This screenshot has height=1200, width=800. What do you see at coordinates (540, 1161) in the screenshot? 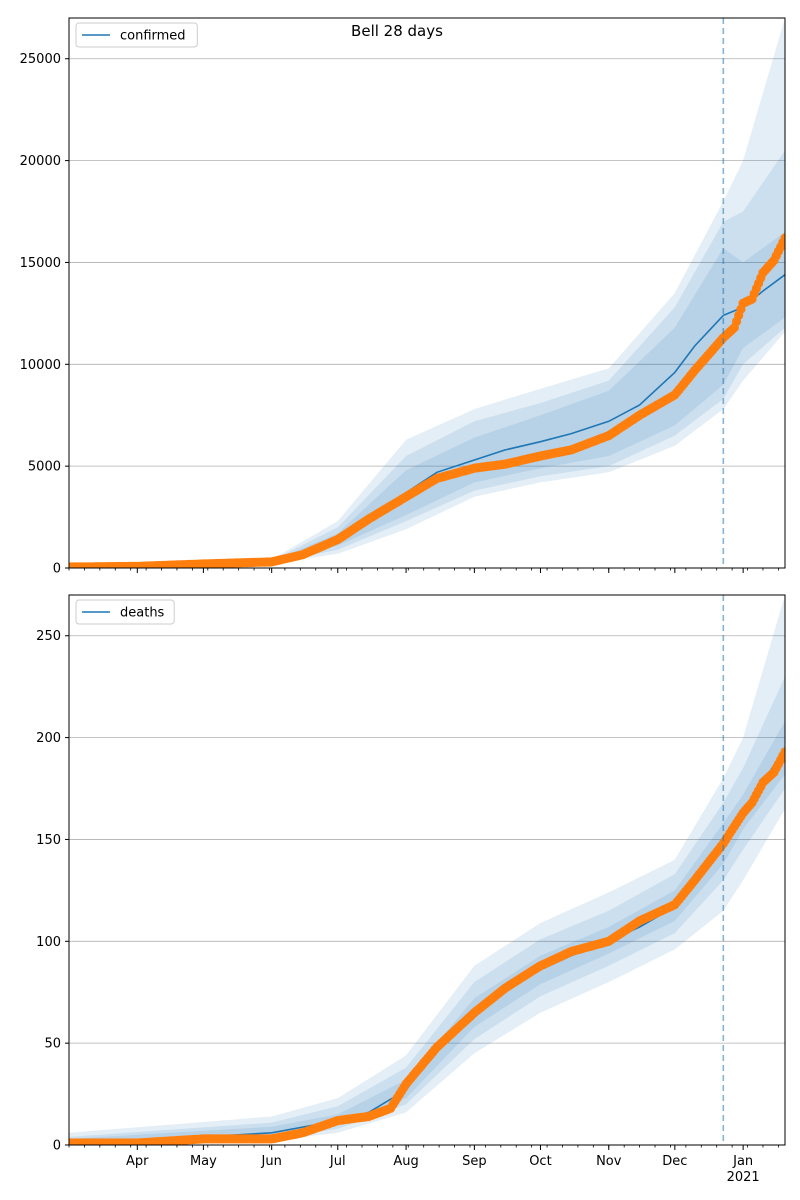
I see `x-tick-label: Oct` at bounding box center [540, 1161].